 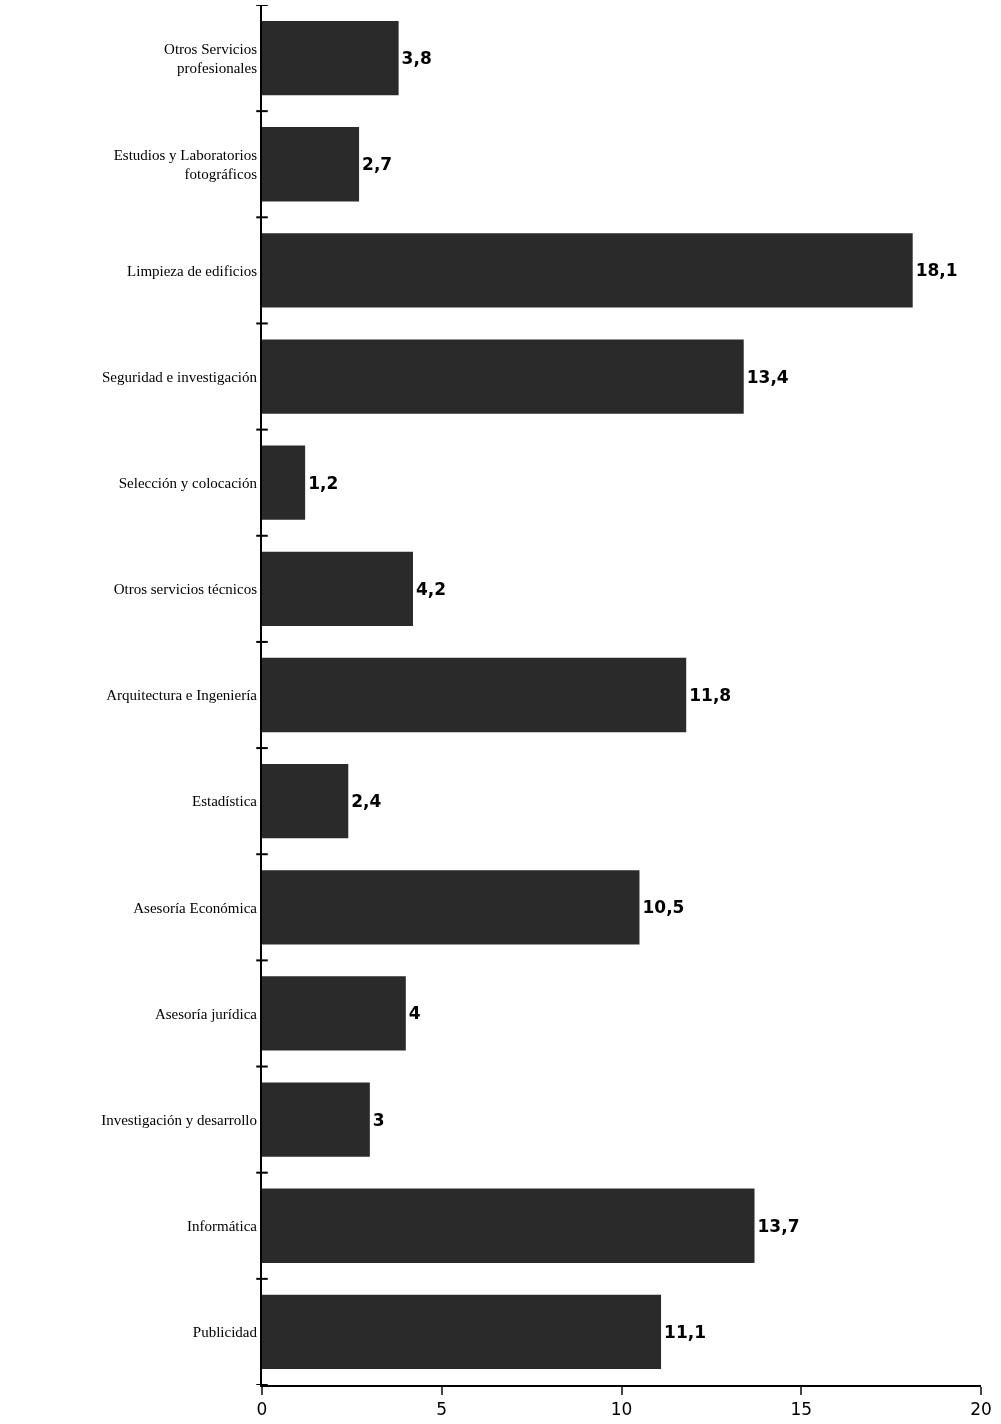 What do you see at coordinates (195, 907) in the screenshot?
I see `y-tick-label: Asesoría Económica` at bounding box center [195, 907].